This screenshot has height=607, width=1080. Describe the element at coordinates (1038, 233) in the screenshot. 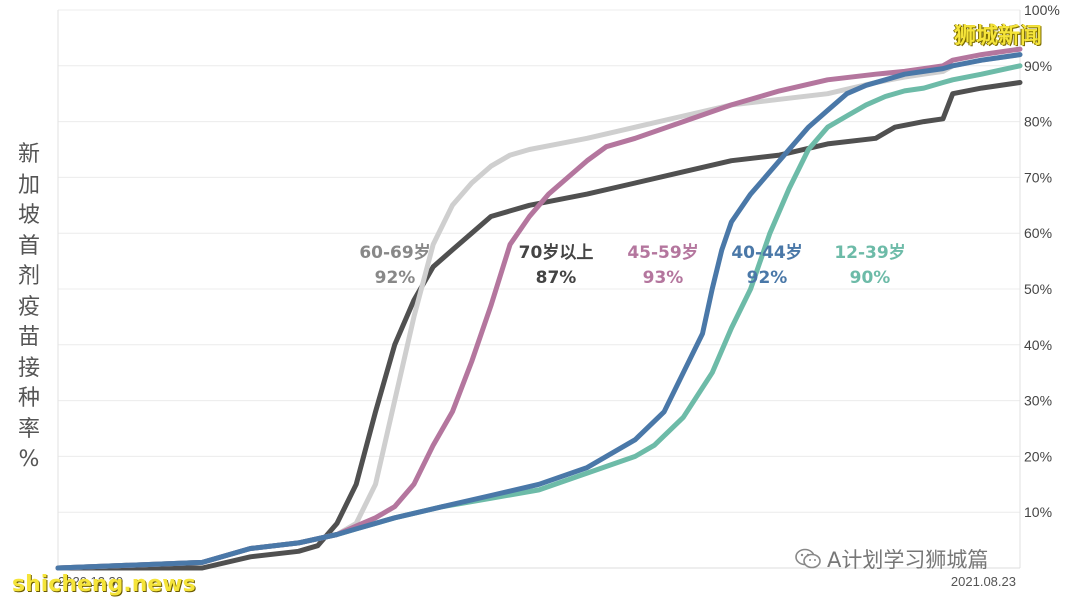

I see `y-tick-label: 60%` at that location.